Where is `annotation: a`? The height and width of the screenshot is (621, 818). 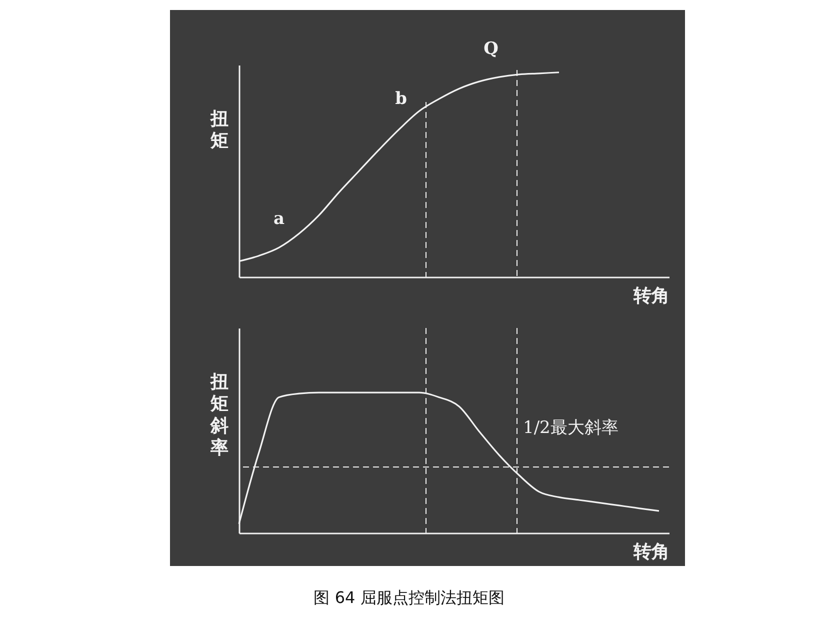 annotation: a is located at coordinates (279, 219).